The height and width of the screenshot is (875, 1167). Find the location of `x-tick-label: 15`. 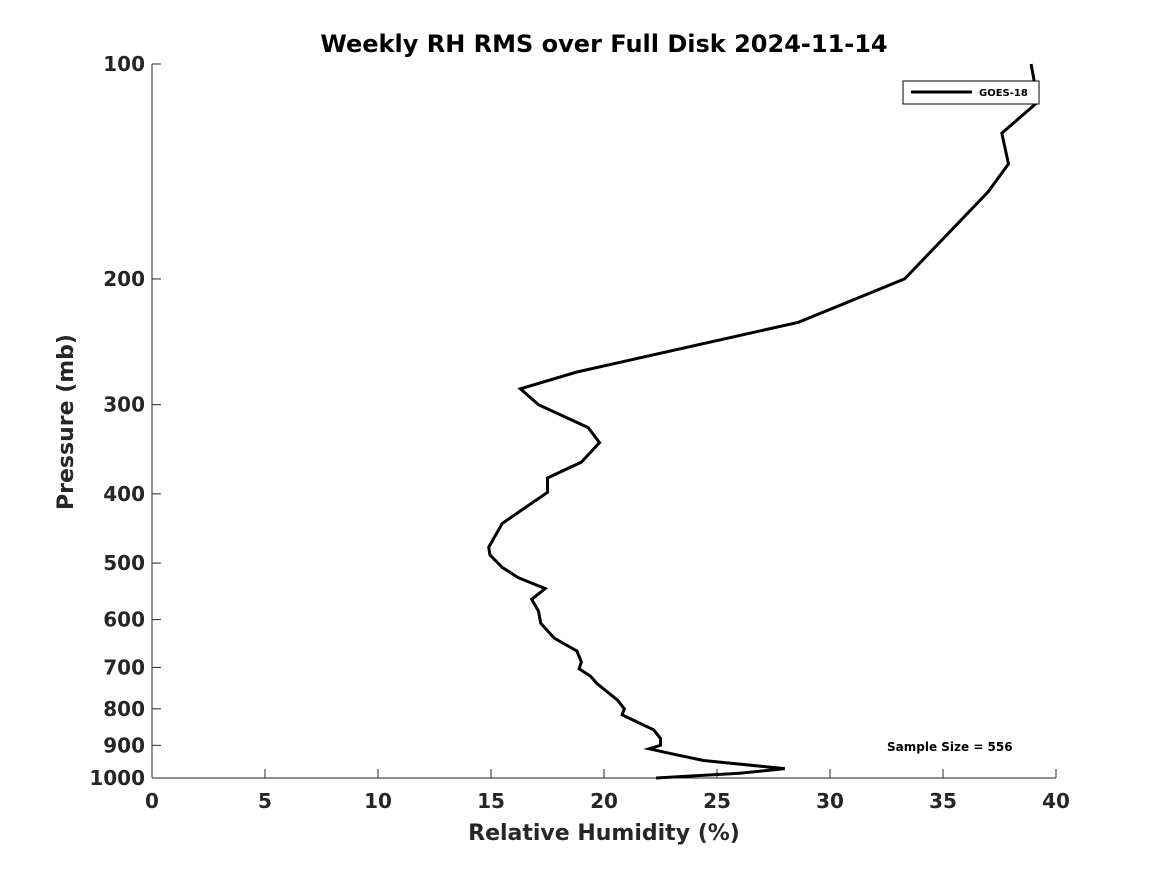

x-tick-label: 15 is located at coordinates (491, 801).